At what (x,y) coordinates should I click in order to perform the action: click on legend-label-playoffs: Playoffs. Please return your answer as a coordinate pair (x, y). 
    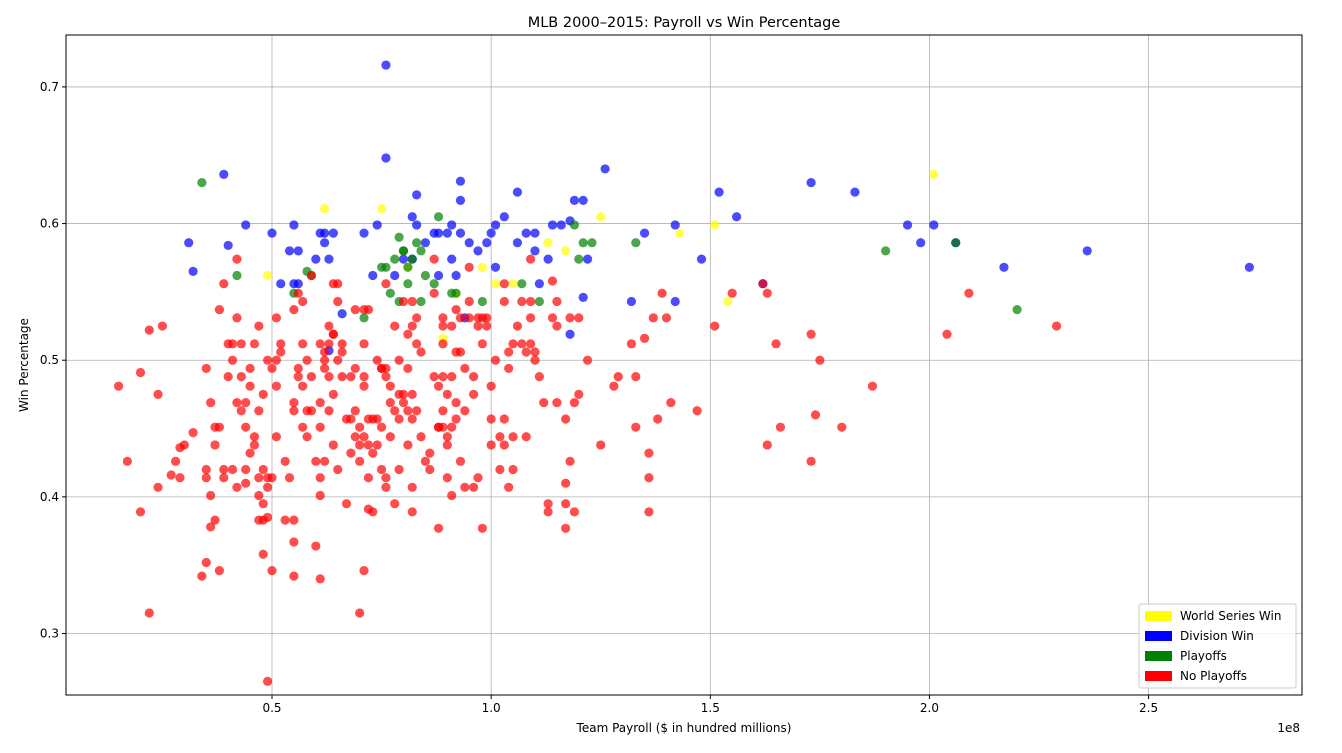
    Looking at the image, I should click on (1203, 656).